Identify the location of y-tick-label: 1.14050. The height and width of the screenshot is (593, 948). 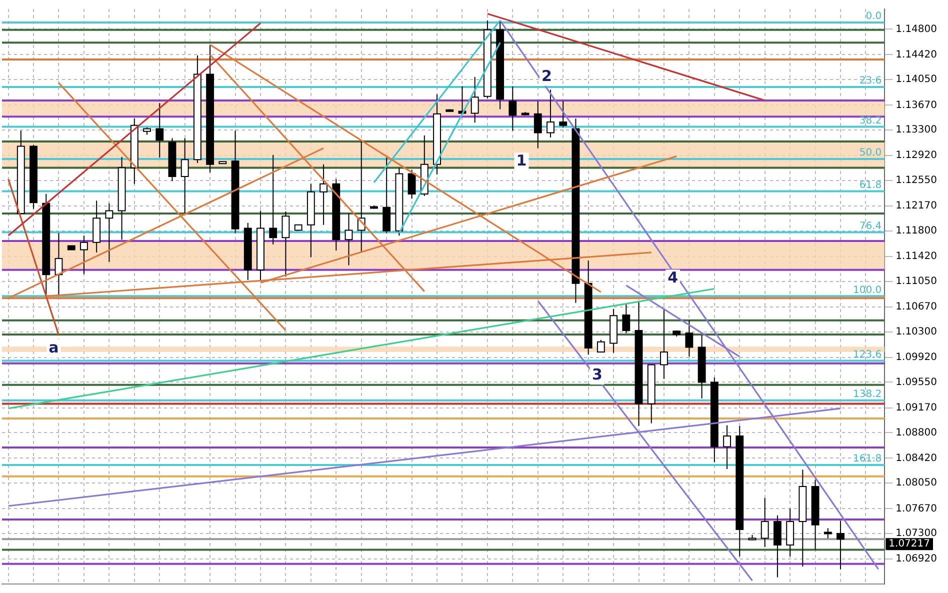
(917, 80).